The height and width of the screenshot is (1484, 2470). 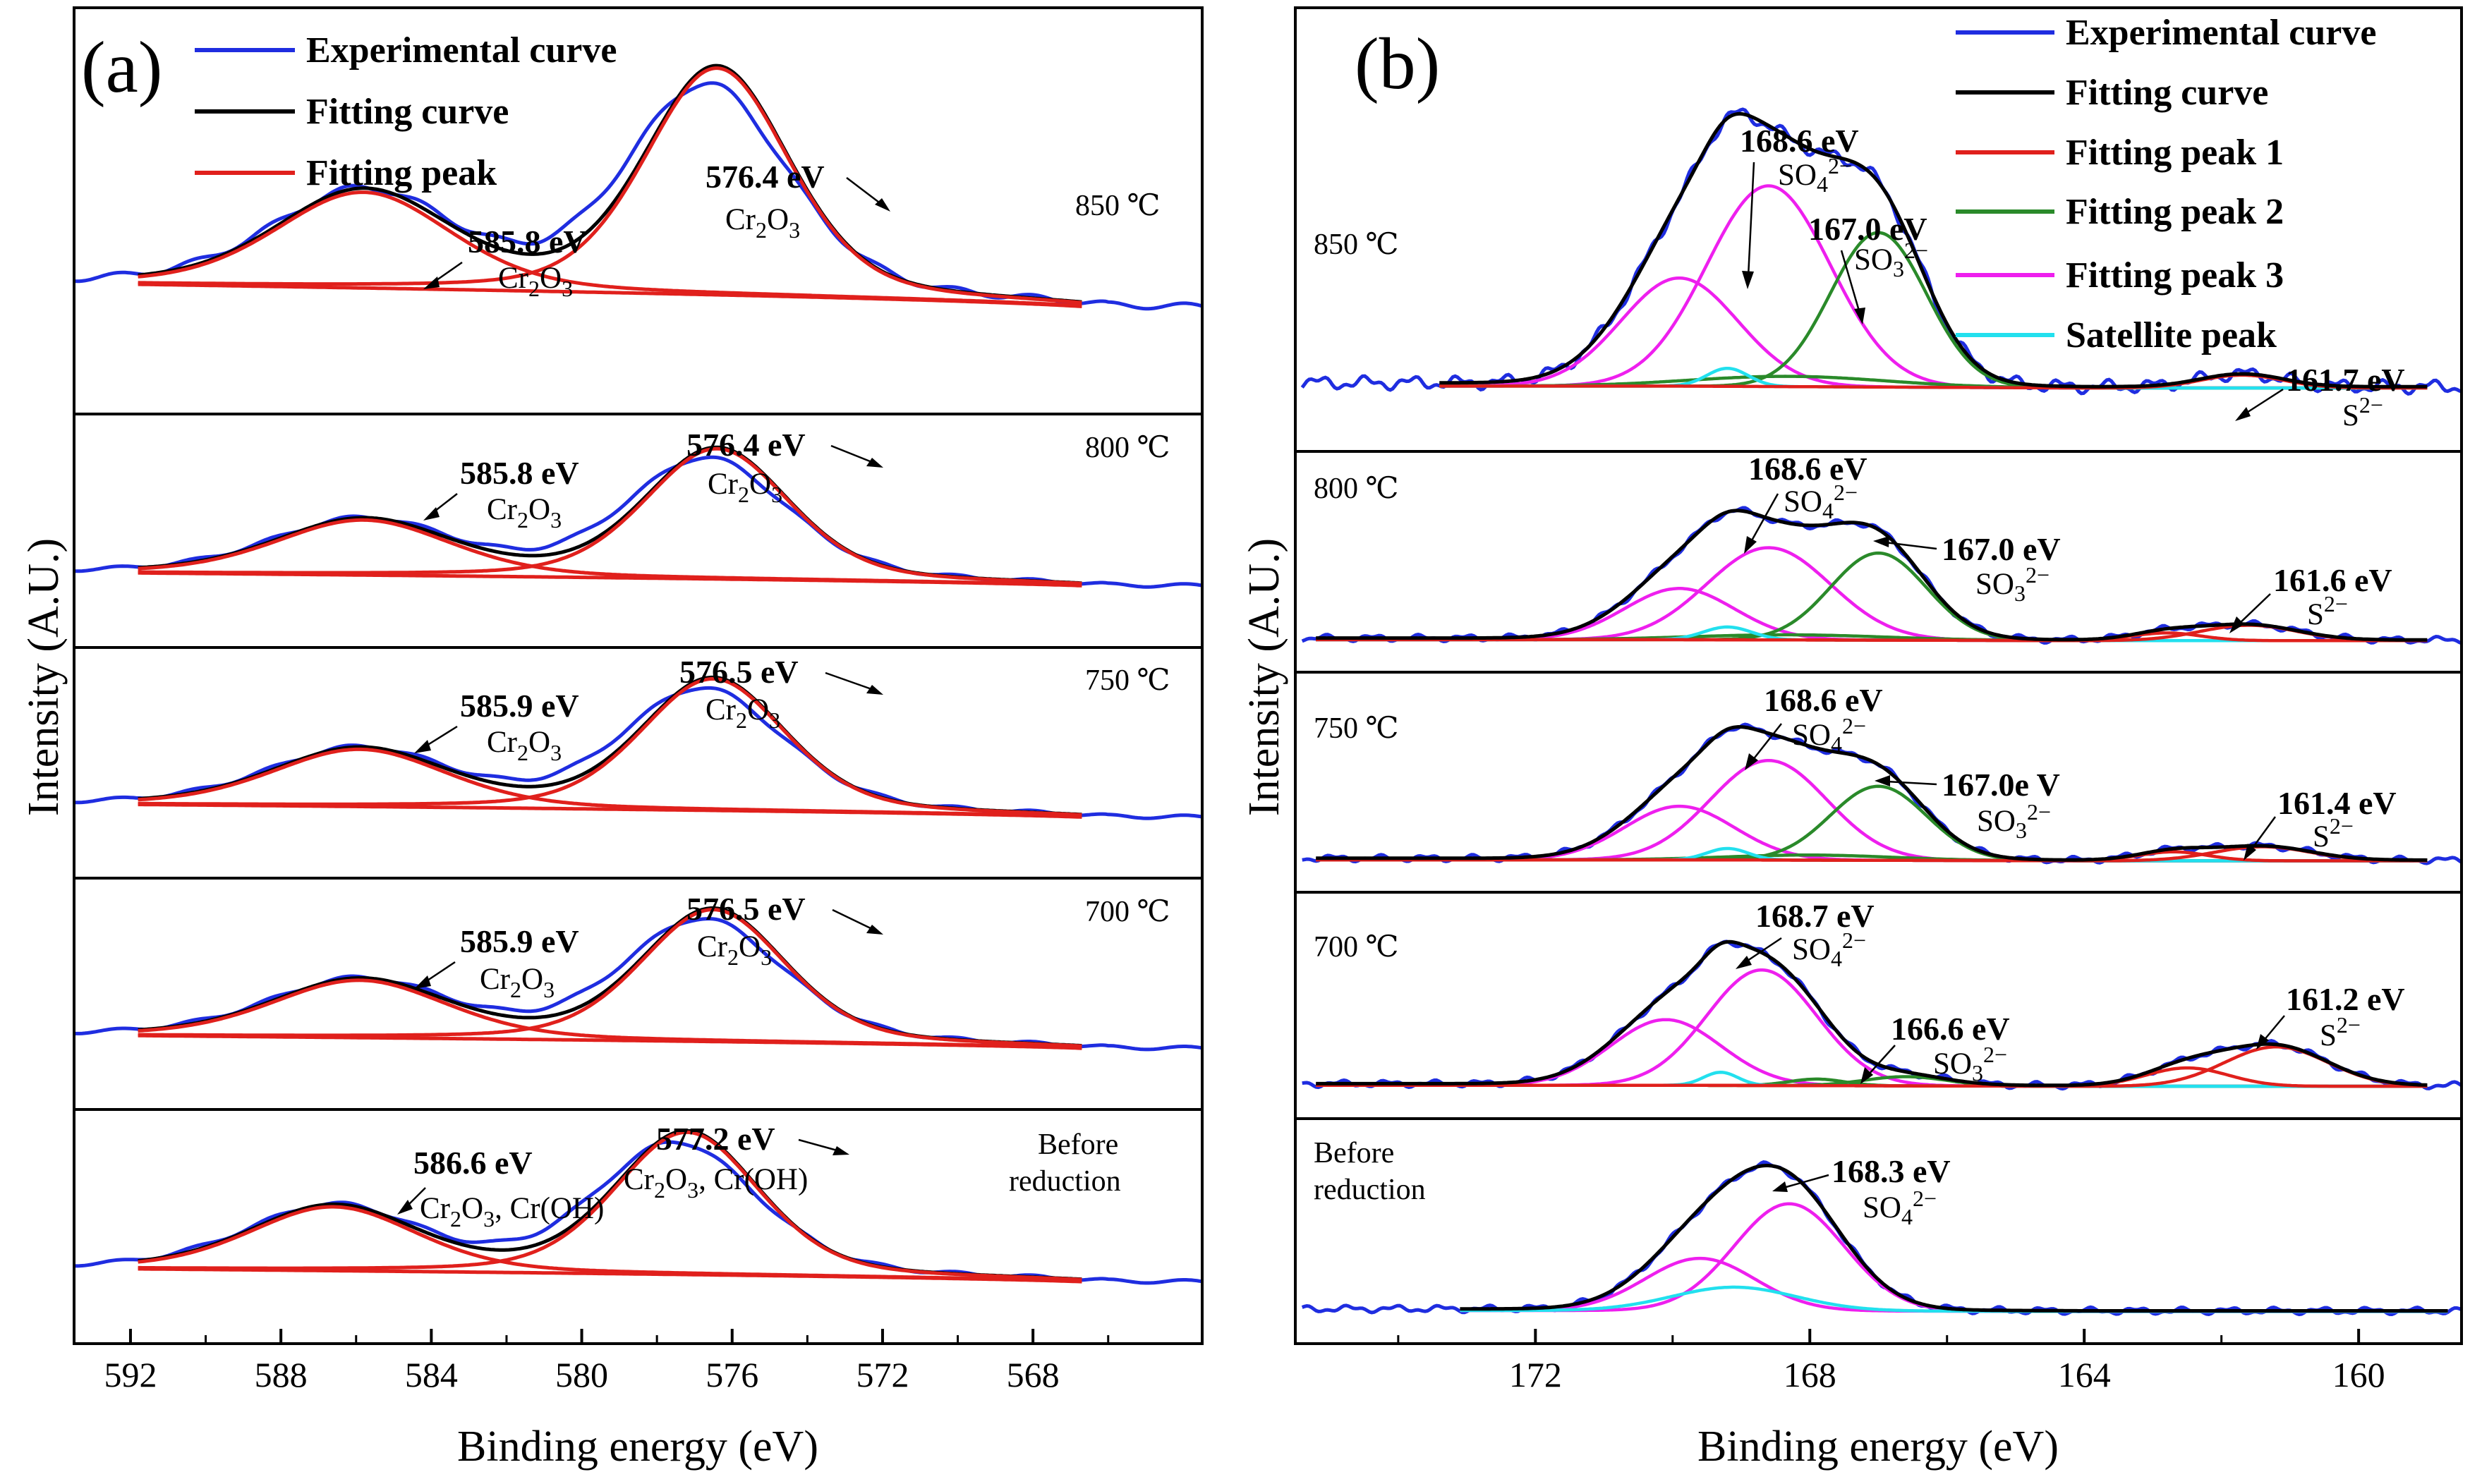 I want to click on panel-a-annotations-800: 800 ℃ 585.8 eV Cr2O3 576.4 eV Cr2O3, so click(x=796, y=480).